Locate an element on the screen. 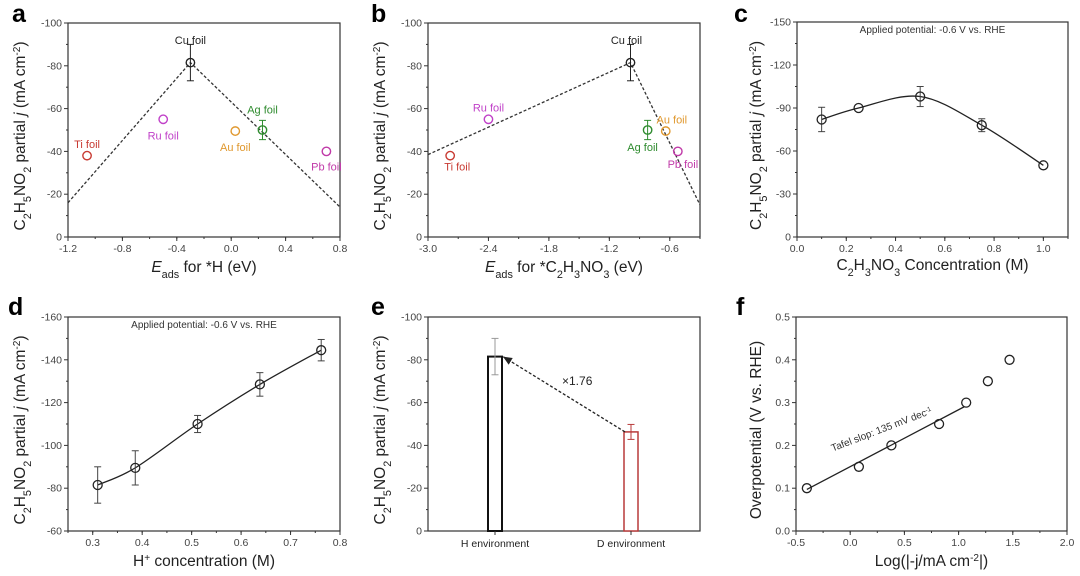  panel-letter: f is located at coordinates (740, 307).